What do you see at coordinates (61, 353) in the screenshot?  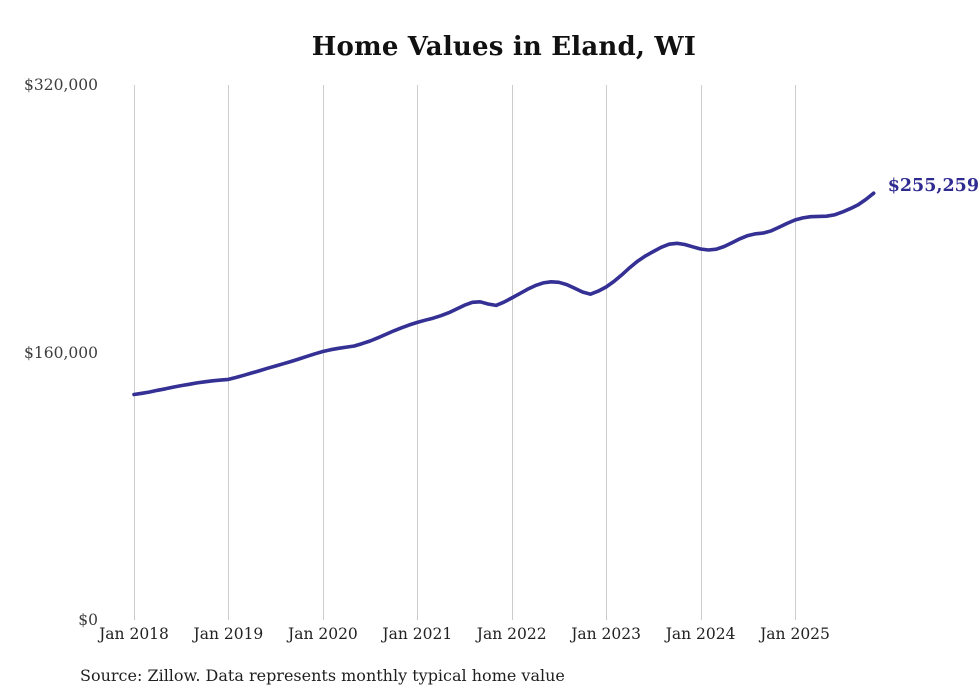 I see `y-tick-160000: $160,000` at bounding box center [61, 353].